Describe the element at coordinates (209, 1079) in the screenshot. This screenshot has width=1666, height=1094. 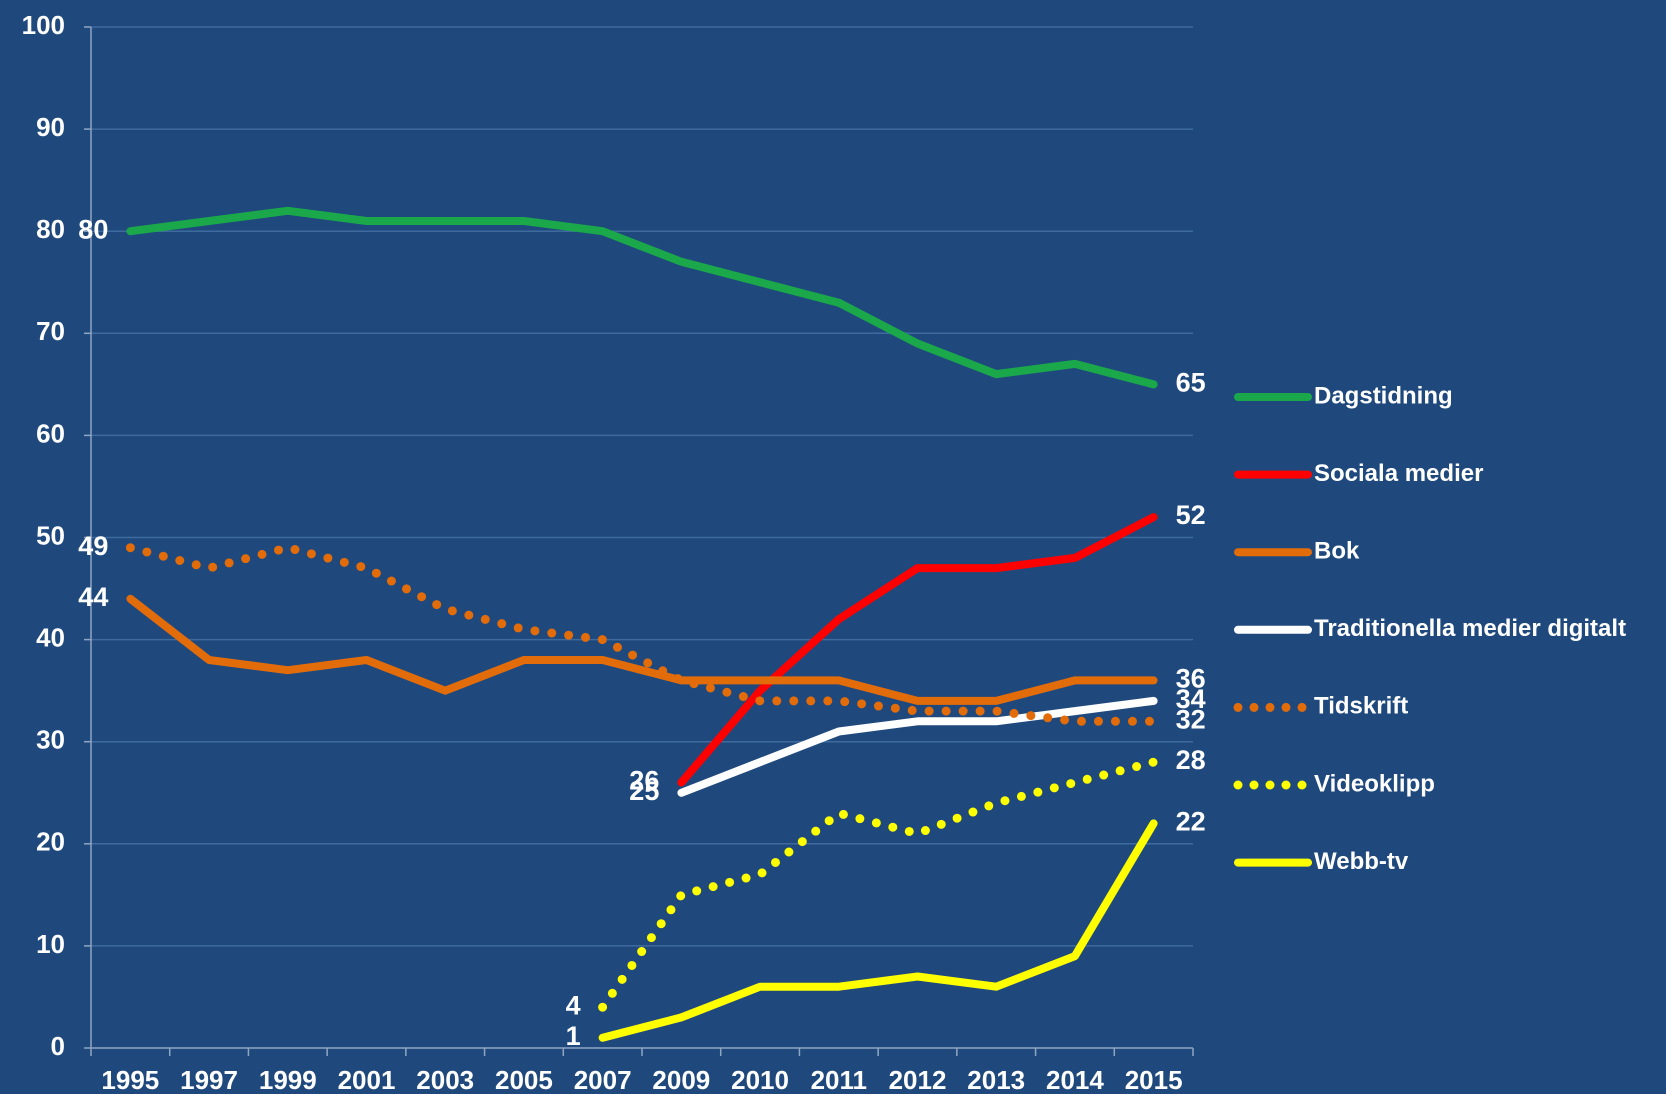
I see `x-tick-label: 1997` at that location.